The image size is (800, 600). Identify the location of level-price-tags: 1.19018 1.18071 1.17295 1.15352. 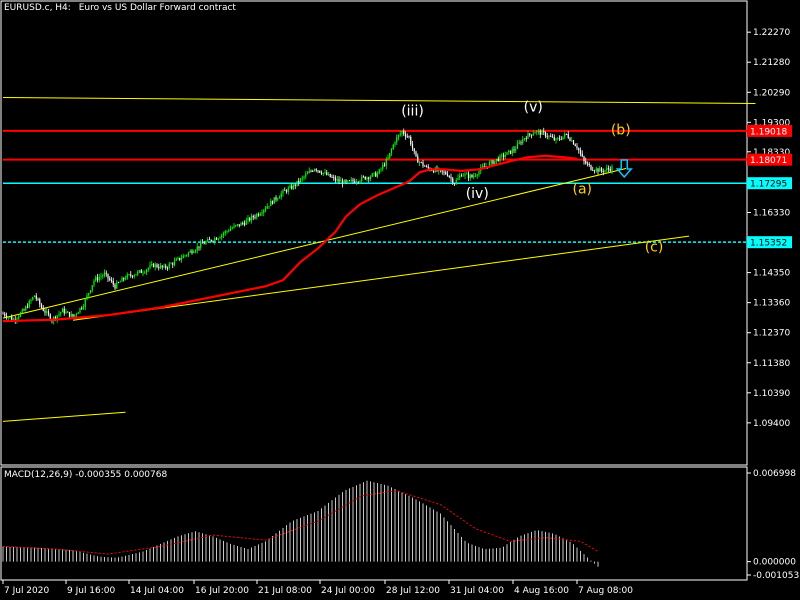
(769, 186).